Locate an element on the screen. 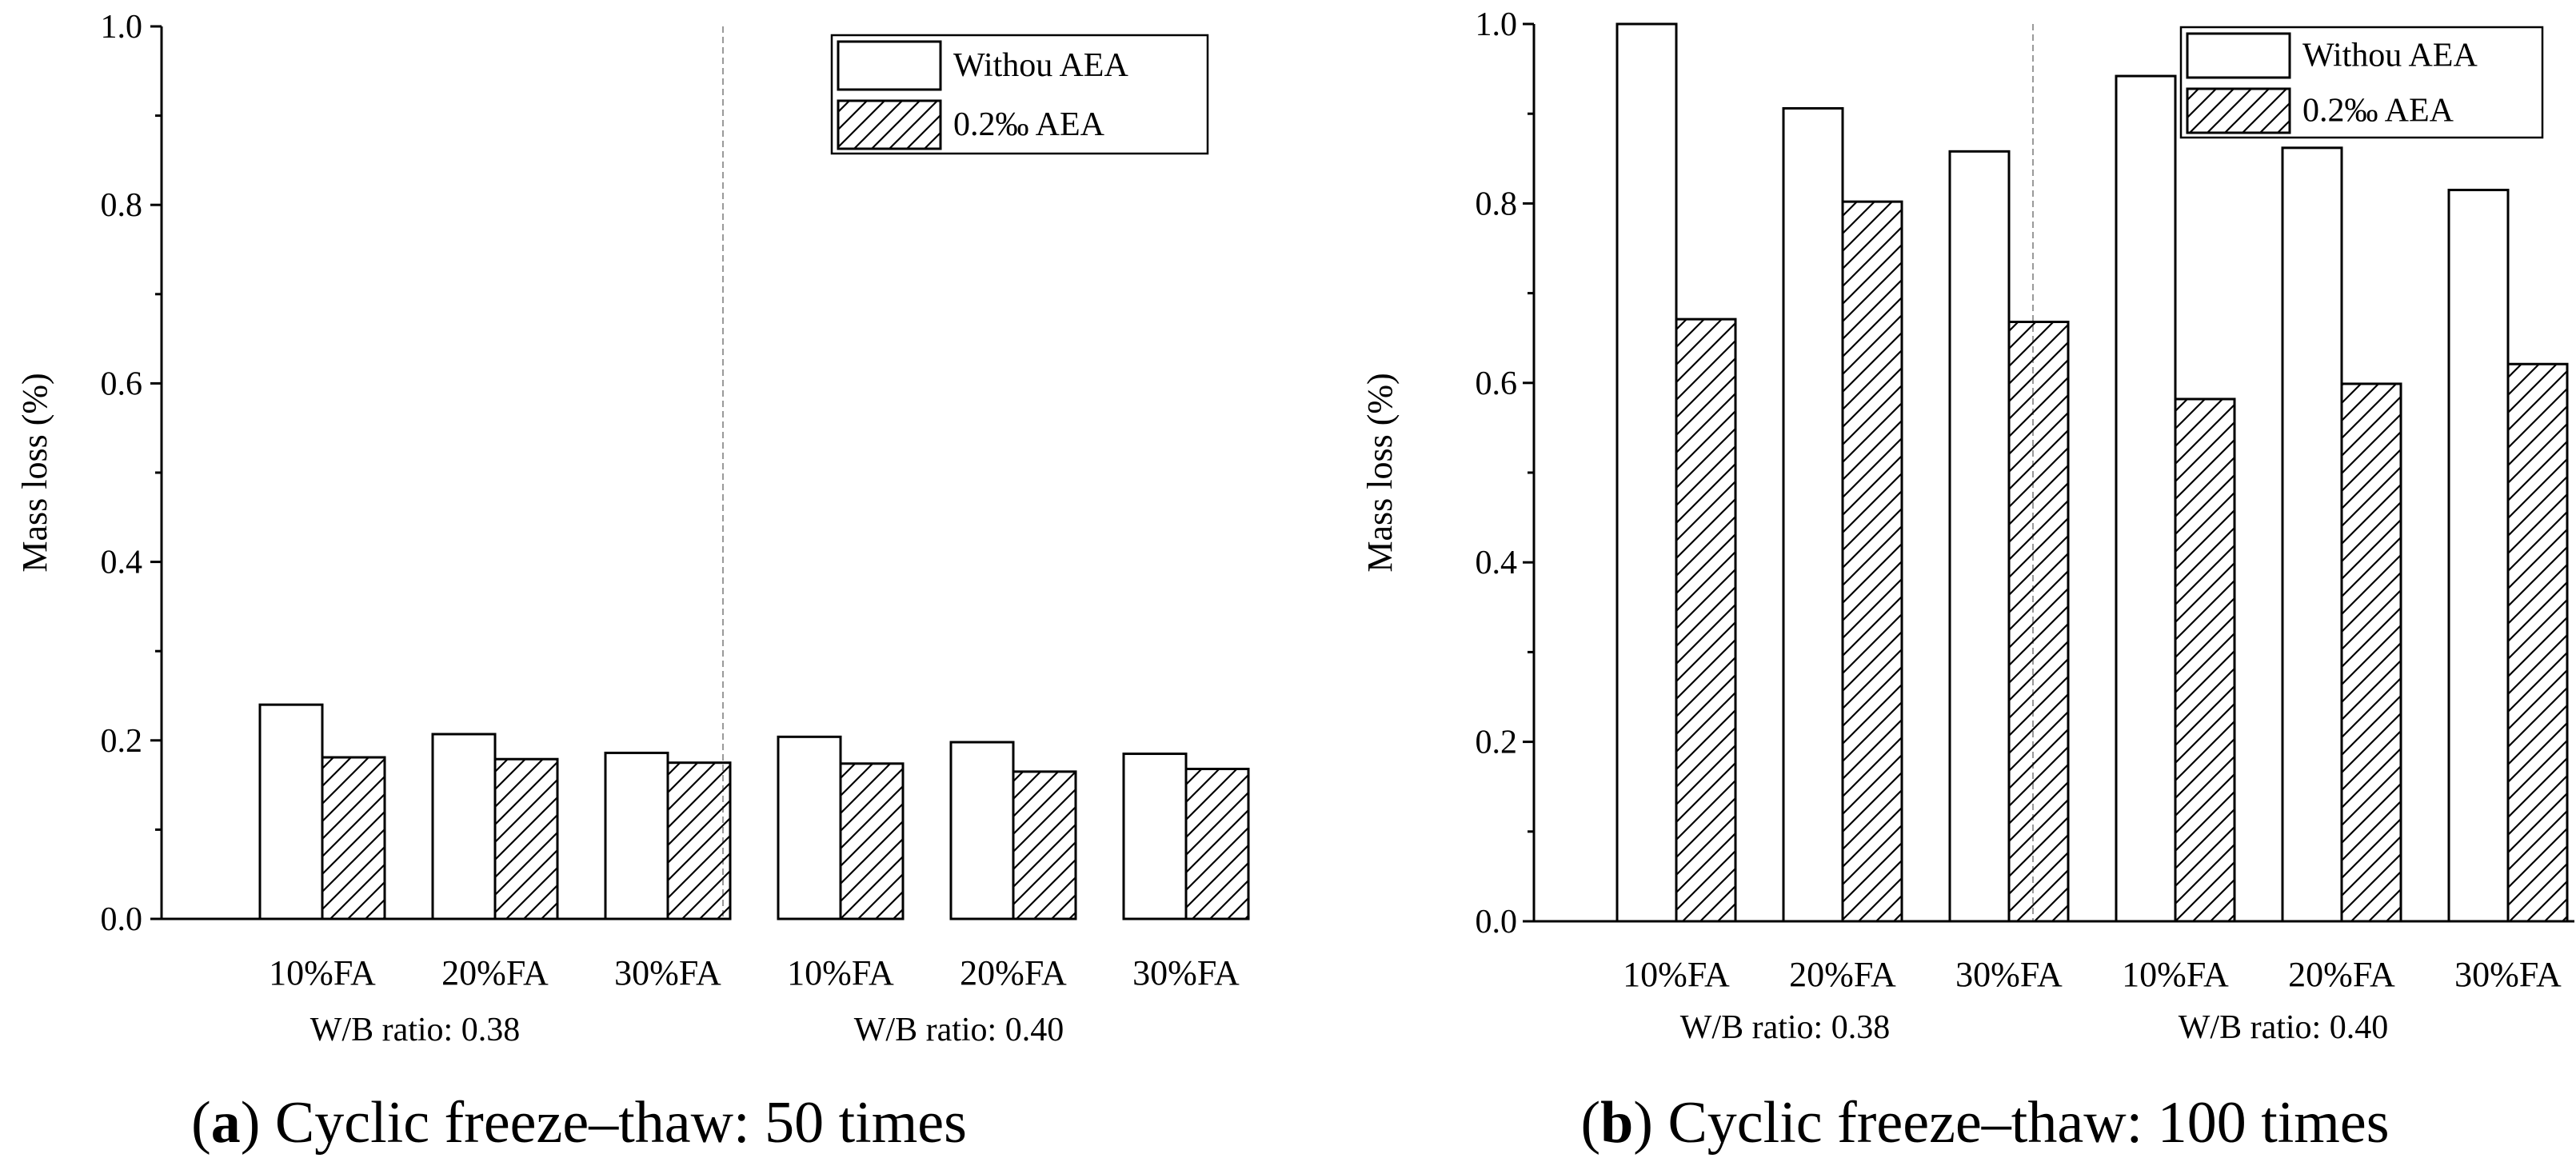 The width and height of the screenshot is (2576, 1170). caption-text: Cyclic freeze–thaw: 100 times is located at coordinates (2028, 1123).